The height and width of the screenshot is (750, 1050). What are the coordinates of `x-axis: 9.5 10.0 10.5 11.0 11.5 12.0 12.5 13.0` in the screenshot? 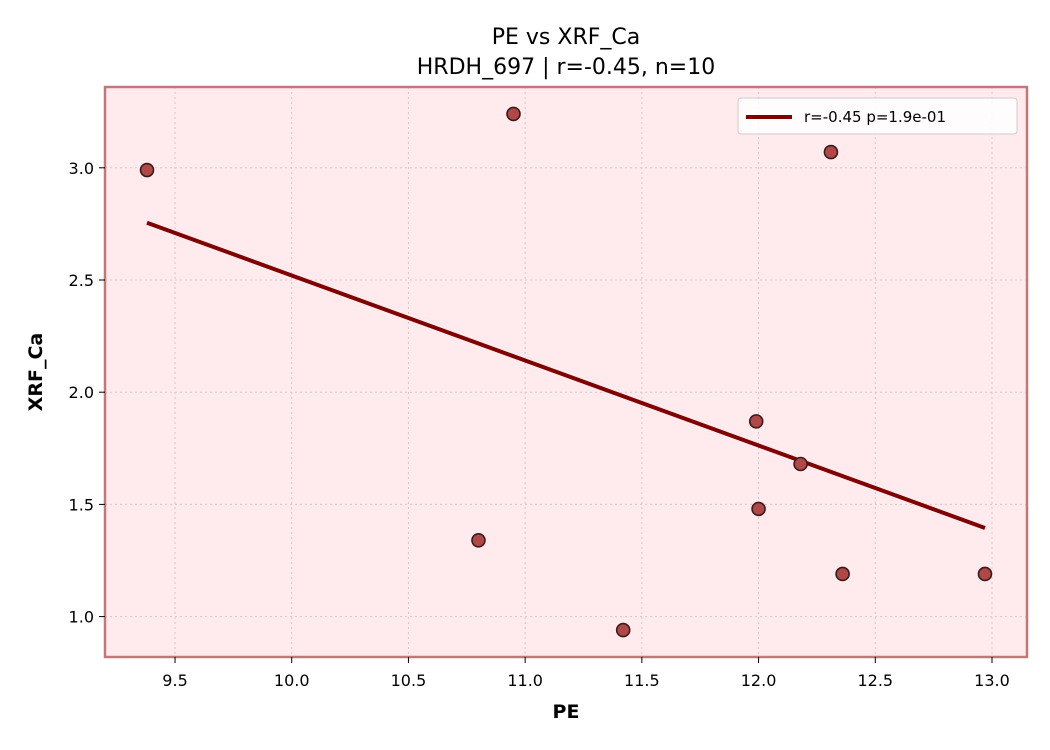 It's located at (586, 673).